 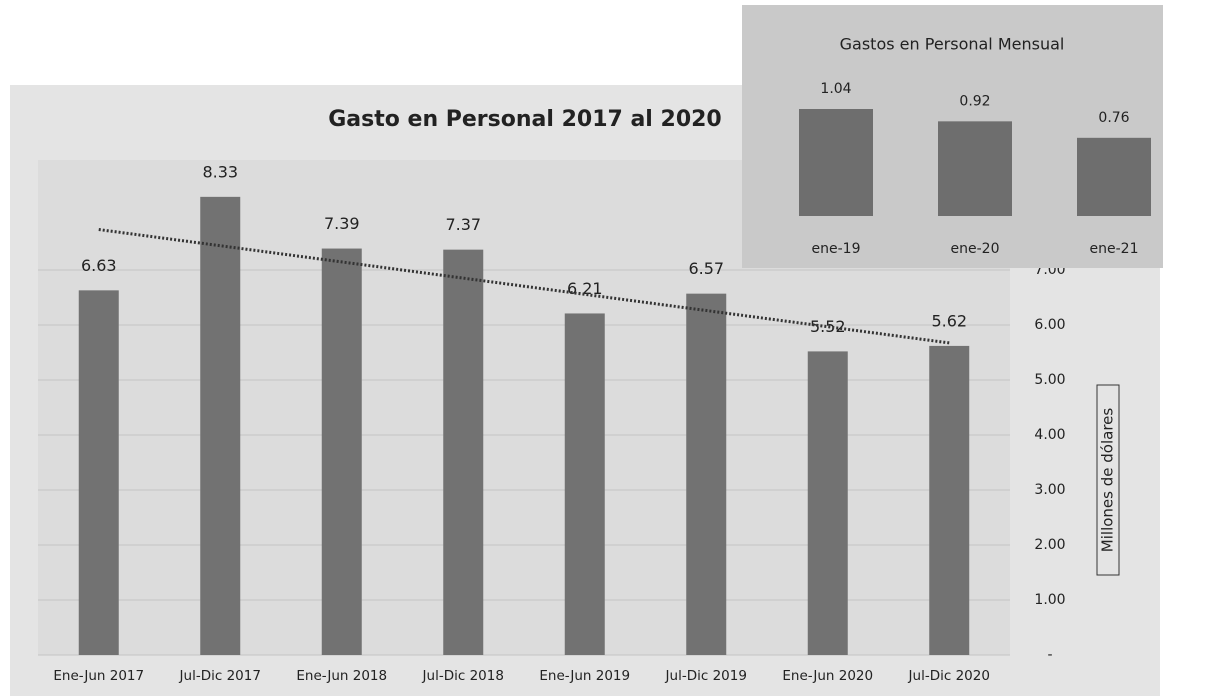 I want to click on y-axis-label: Millones de dólares, so click(x=1108, y=480).